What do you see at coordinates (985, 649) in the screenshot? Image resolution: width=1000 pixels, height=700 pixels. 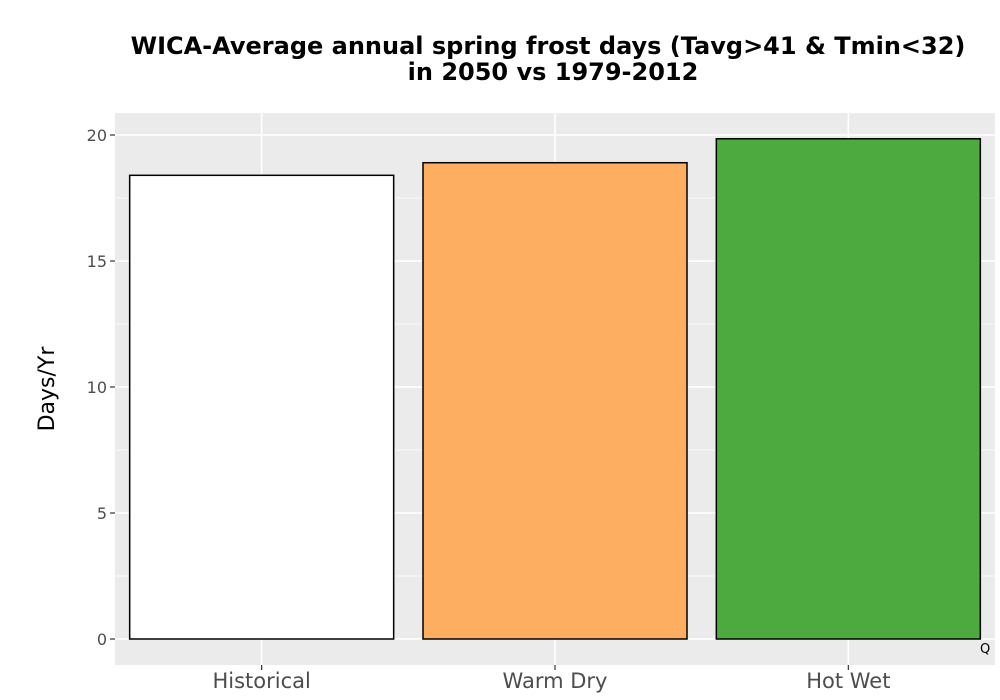 I see `corner-label: Q` at bounding box center [985, 649].